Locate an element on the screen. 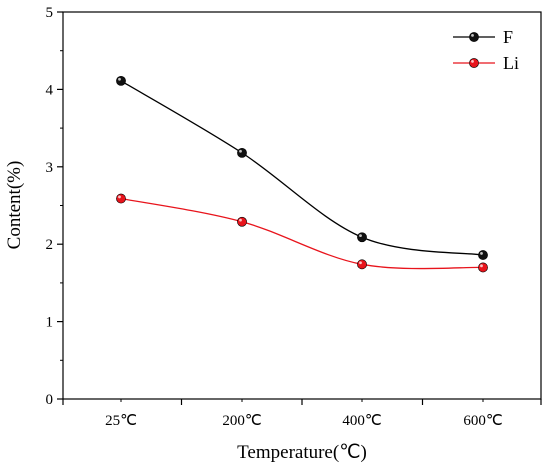  y-axis-title: Content(%) is located at coordinates (14, 205).